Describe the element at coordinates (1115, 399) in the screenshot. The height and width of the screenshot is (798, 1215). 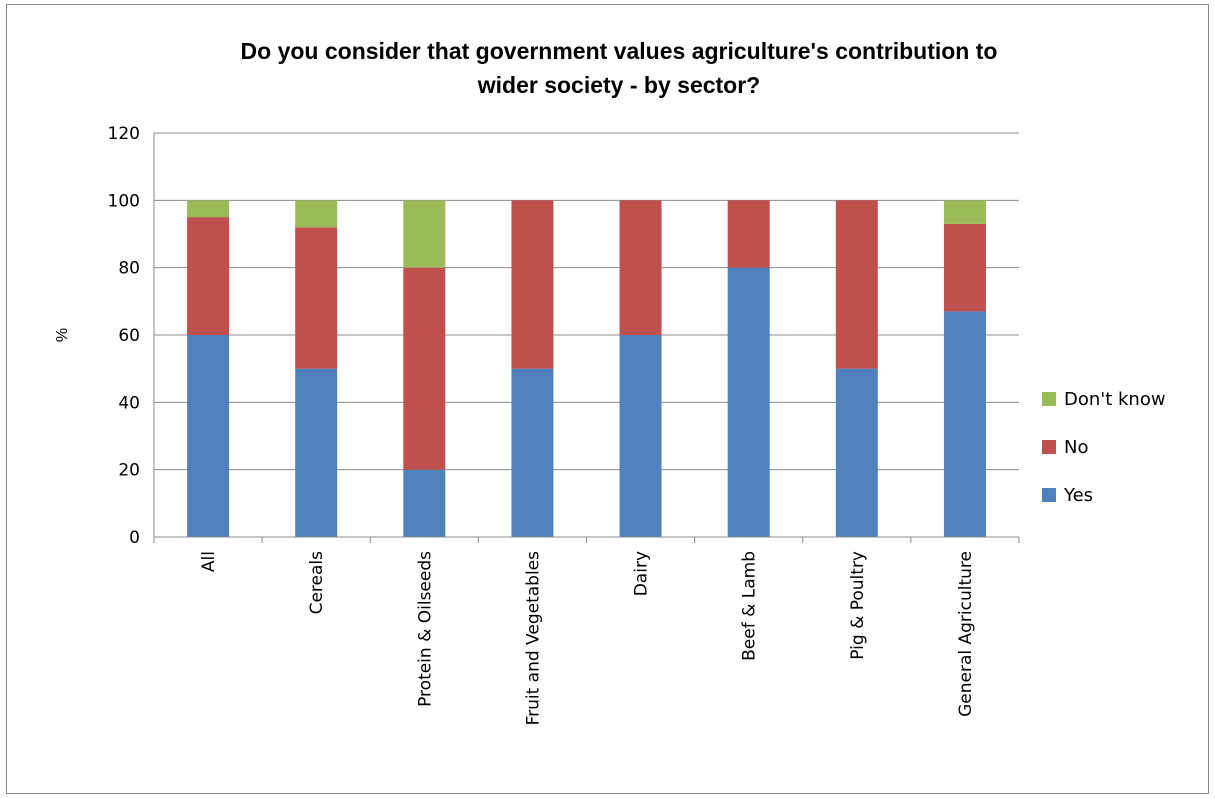
I see `legend-label: Don't know` at that location.